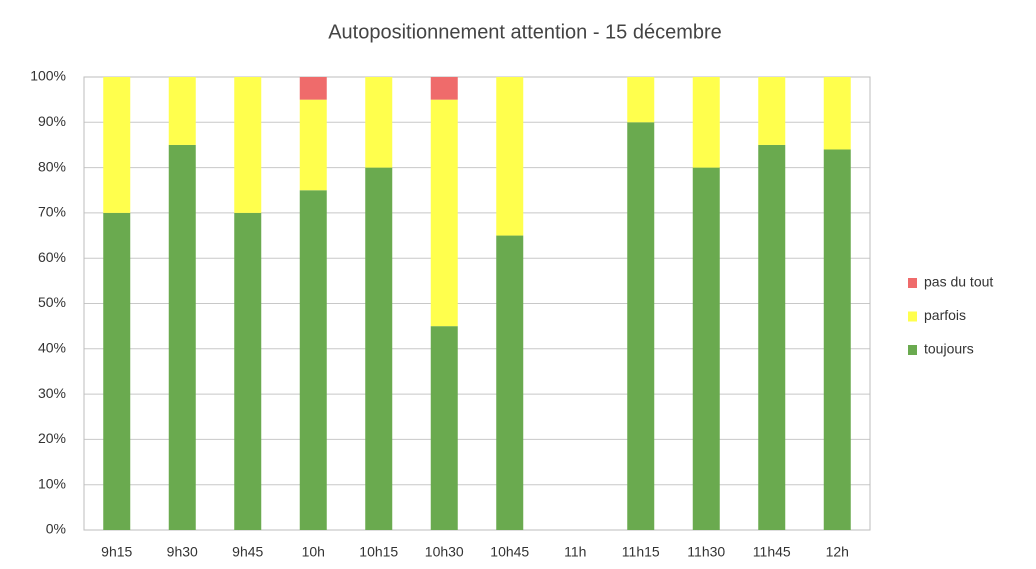  I want to click on x-tick-label: 12h, so click(837, 552).